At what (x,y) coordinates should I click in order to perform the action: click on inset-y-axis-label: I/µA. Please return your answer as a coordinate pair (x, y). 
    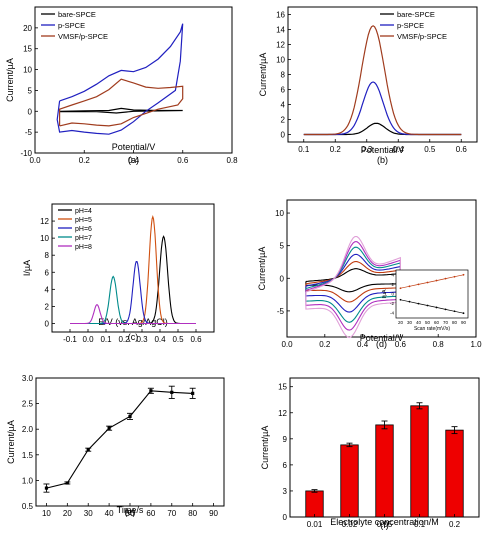
    Looking at the image, I should click on (385, 294).